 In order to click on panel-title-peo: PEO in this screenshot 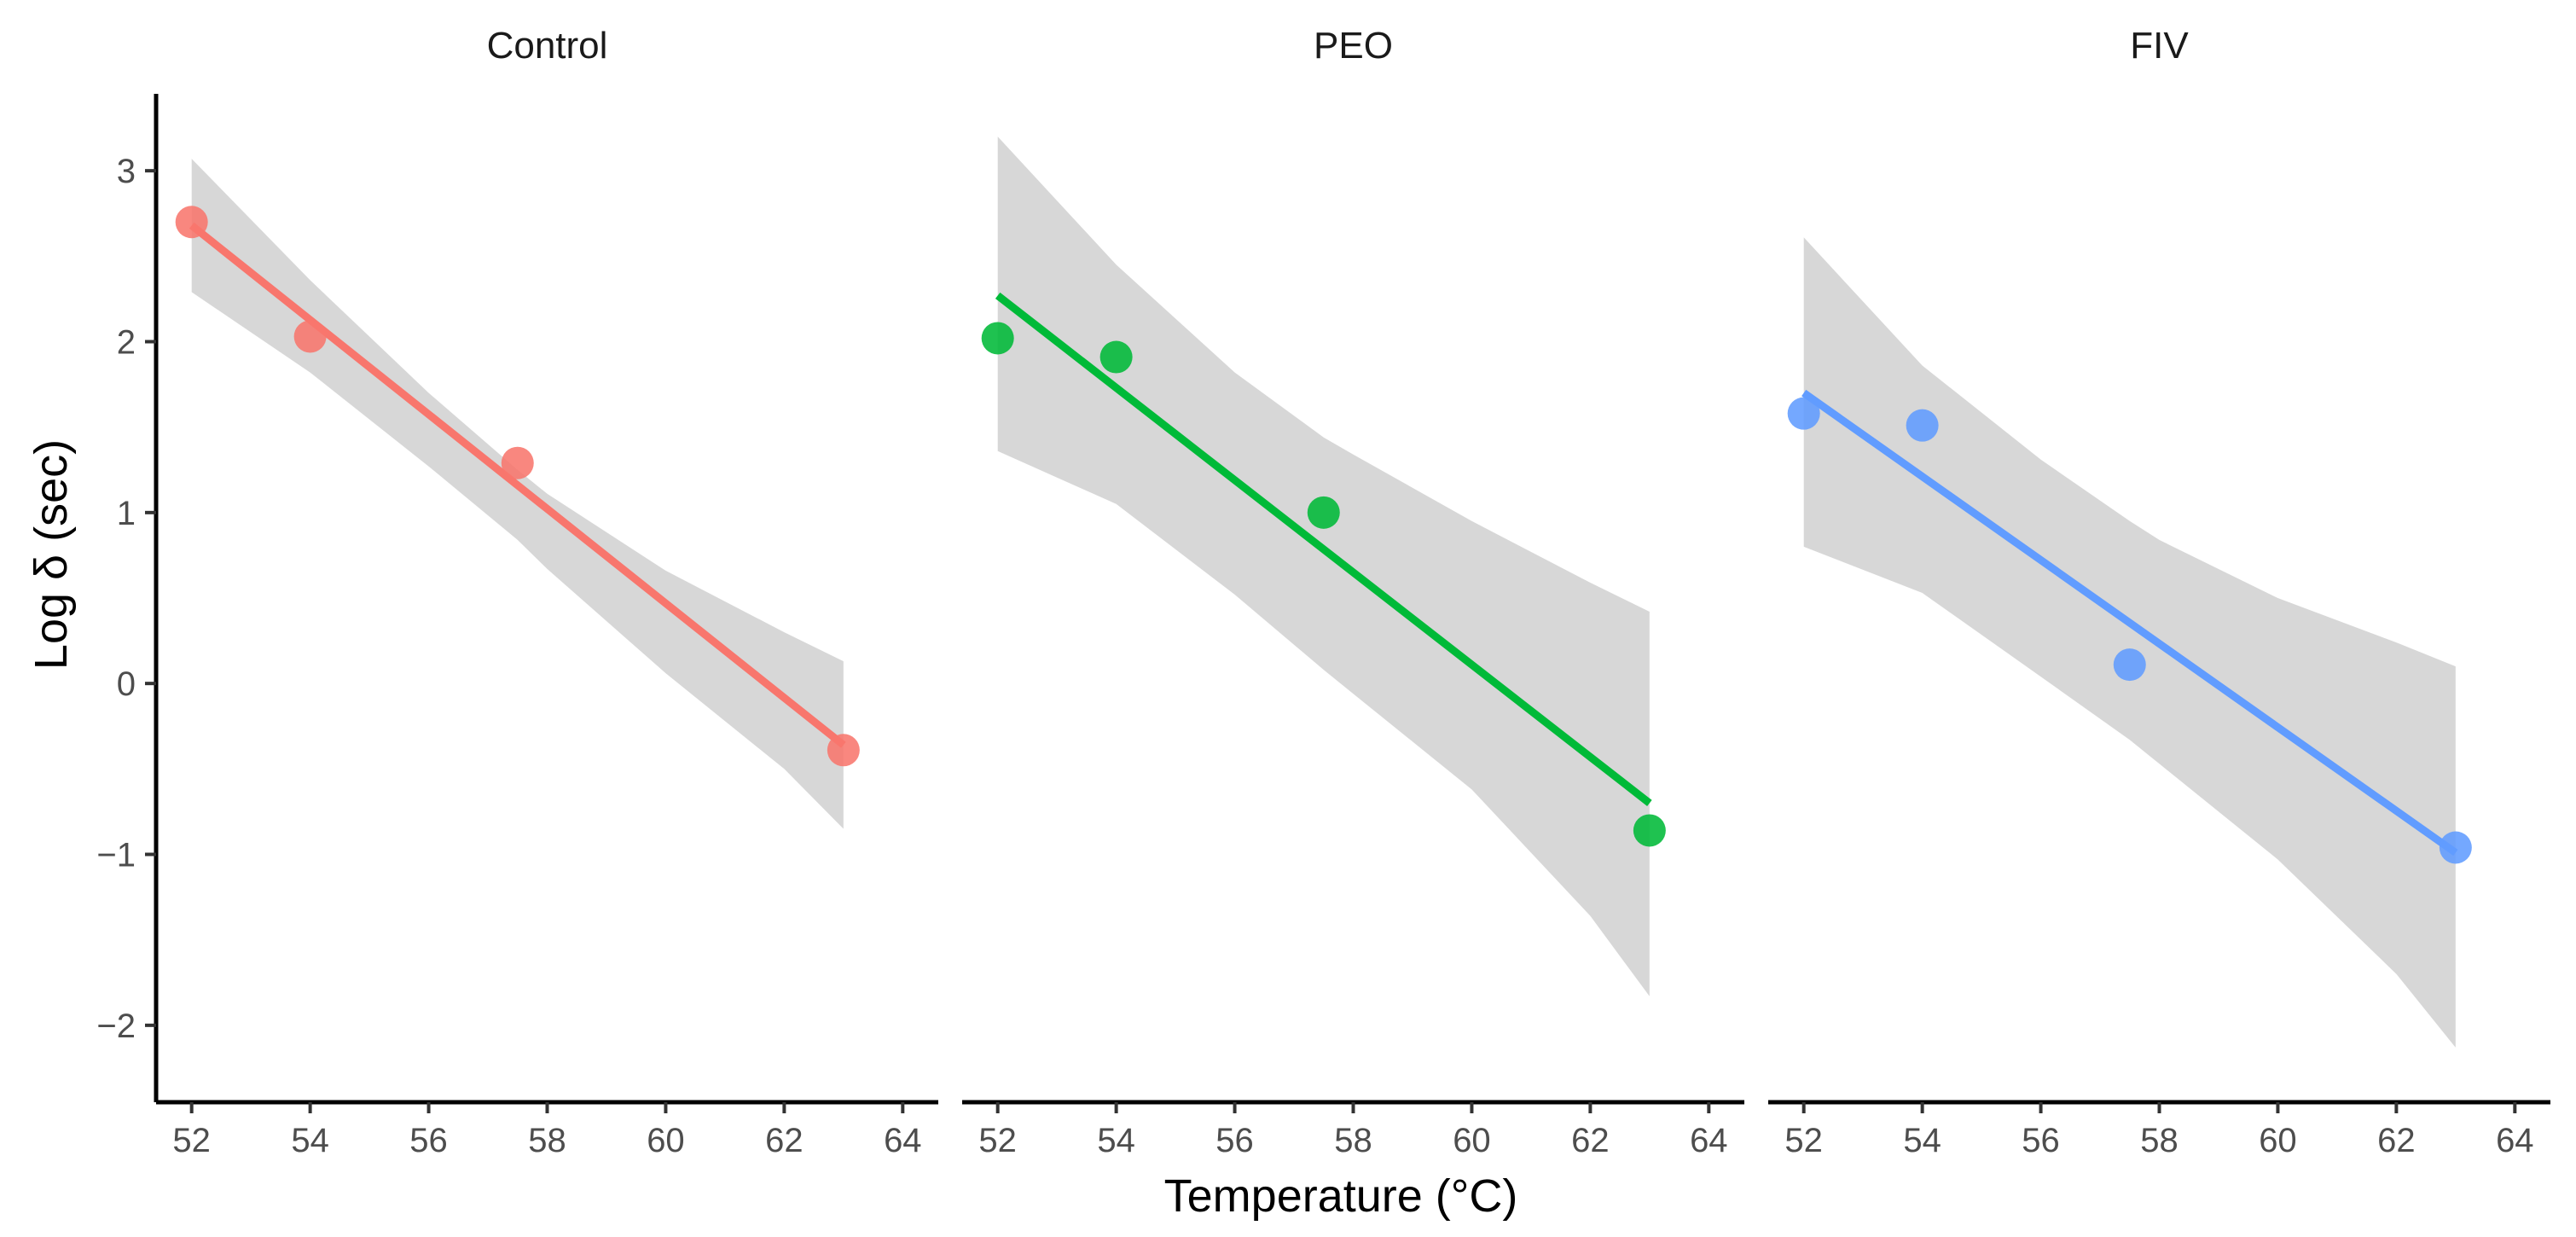, I will do `click(1353, 46)`.